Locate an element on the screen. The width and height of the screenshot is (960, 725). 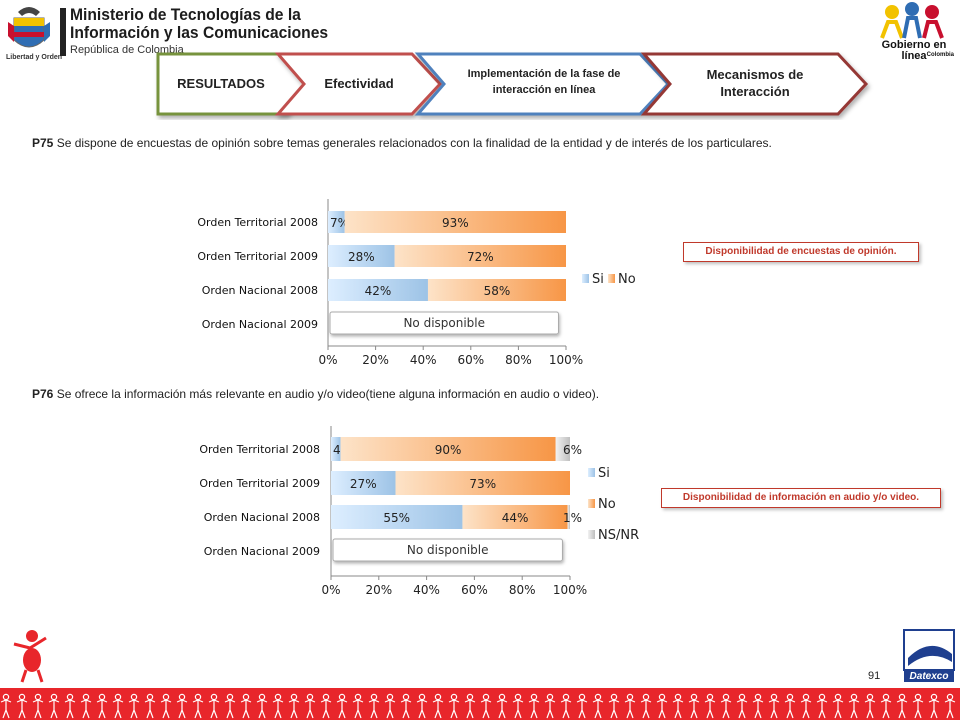
tab-efectividad: Efectividad is located at coordinates (359, 83).